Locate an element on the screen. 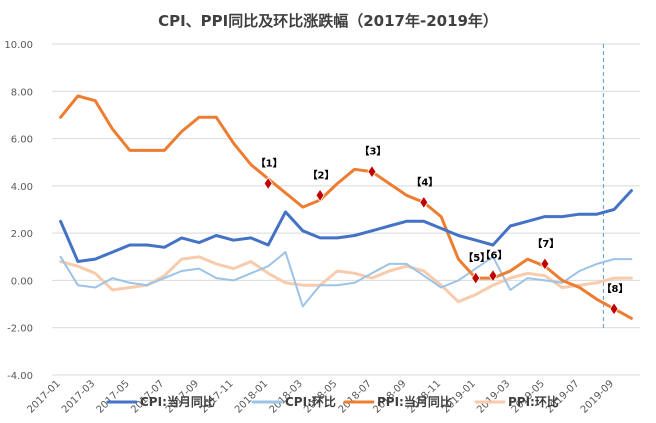 The image size is (656, 423). annotation-label: 【7】 is located at coordinates (545, 243).